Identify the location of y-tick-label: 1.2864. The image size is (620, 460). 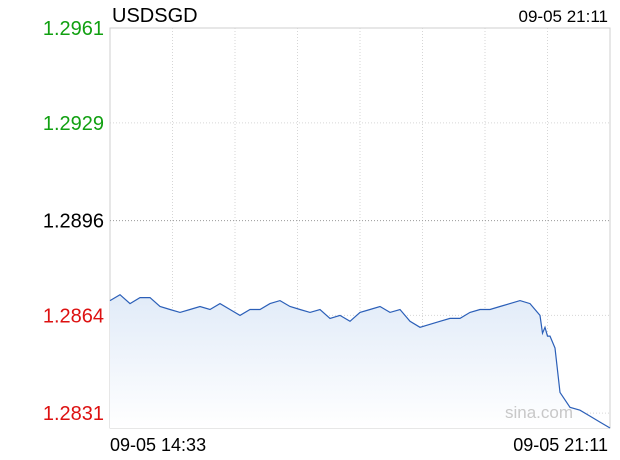
(73, 316).